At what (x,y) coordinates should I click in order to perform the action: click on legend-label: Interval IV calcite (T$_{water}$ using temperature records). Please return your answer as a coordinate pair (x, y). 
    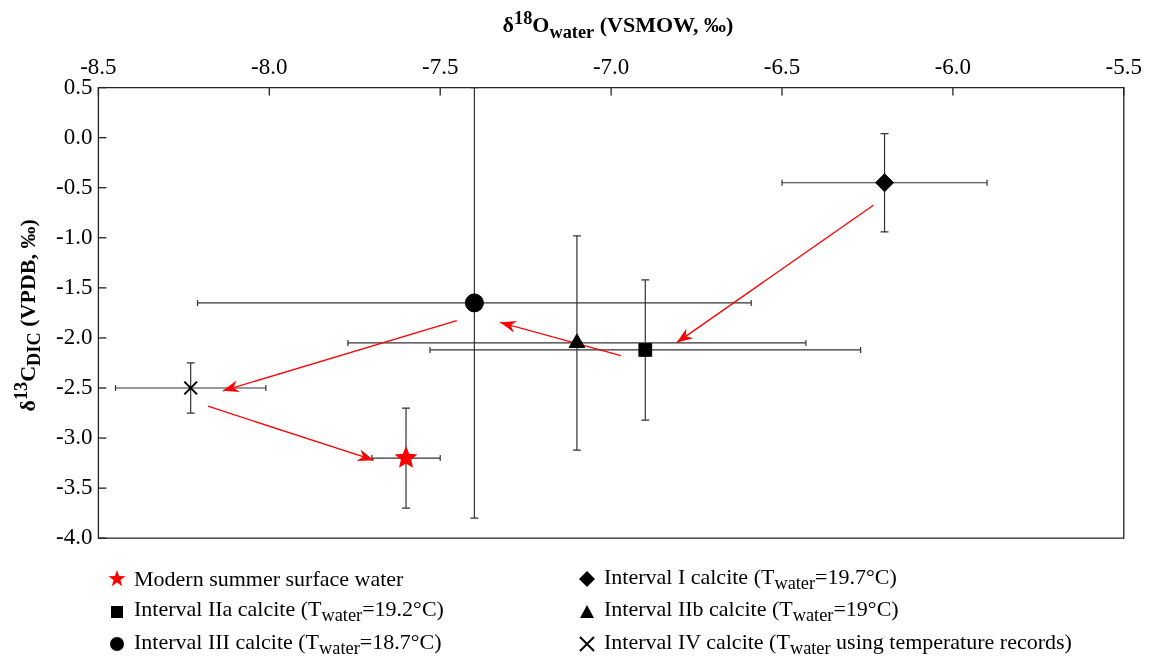
    Looking at the image, I should click on (838, 643).